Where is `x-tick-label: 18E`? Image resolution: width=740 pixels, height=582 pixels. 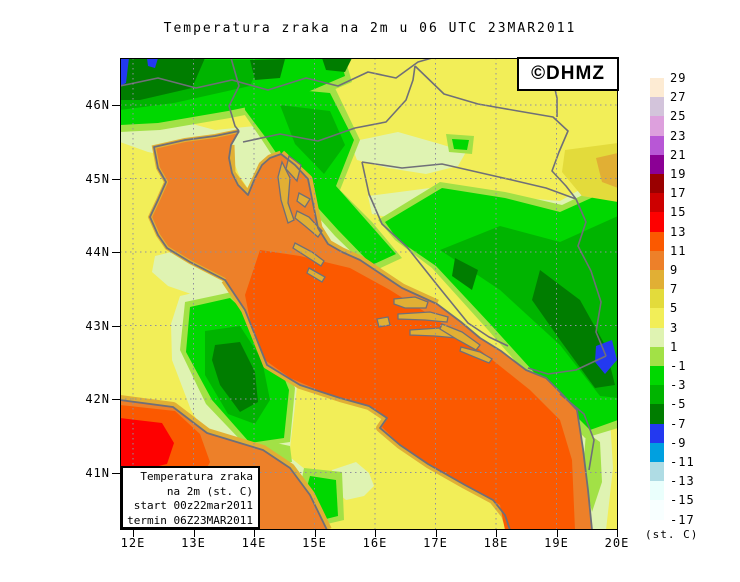 x-tick-label: 18E is located at coordinates (496, 543).